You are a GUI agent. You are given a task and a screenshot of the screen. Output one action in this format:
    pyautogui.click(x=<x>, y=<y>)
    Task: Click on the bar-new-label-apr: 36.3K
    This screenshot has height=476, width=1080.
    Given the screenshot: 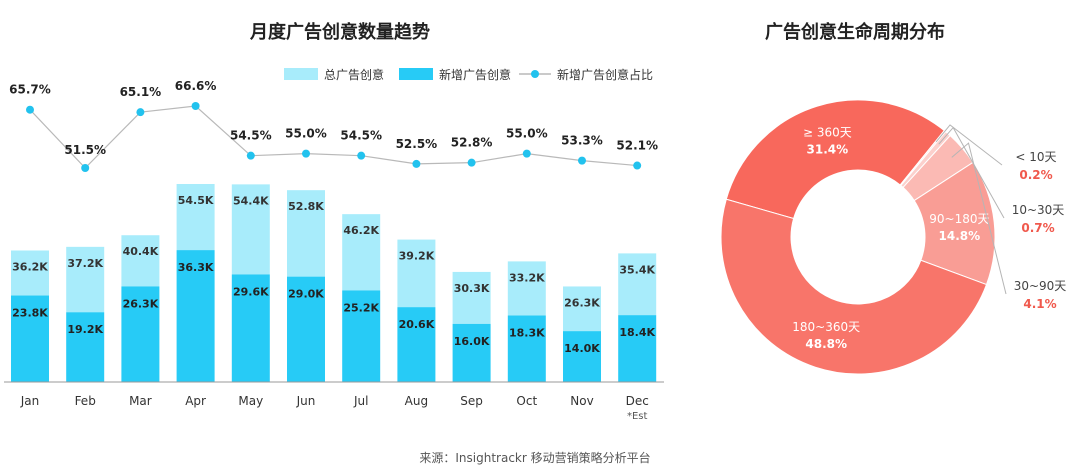 What is the action you would take?
    pyautogui.click(x=196, y=267)
    